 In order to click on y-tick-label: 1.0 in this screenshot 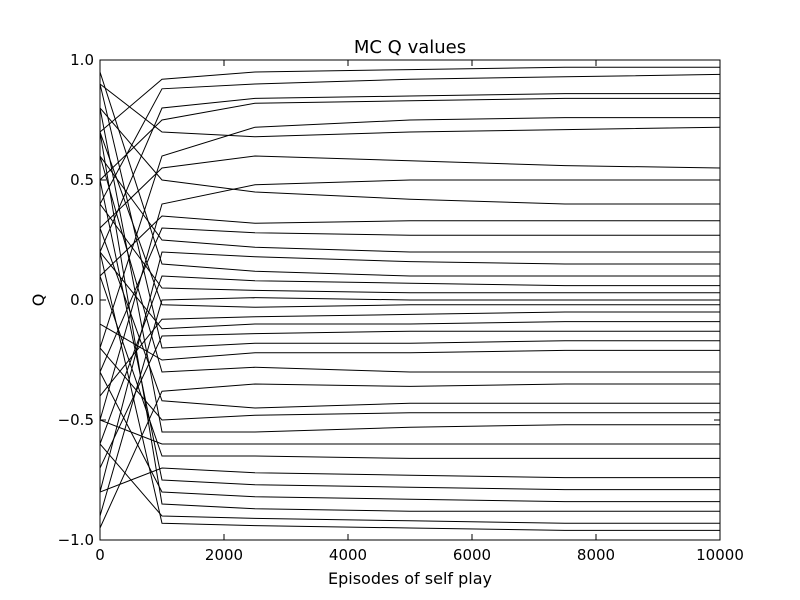, I will do `click(82, 60)`.